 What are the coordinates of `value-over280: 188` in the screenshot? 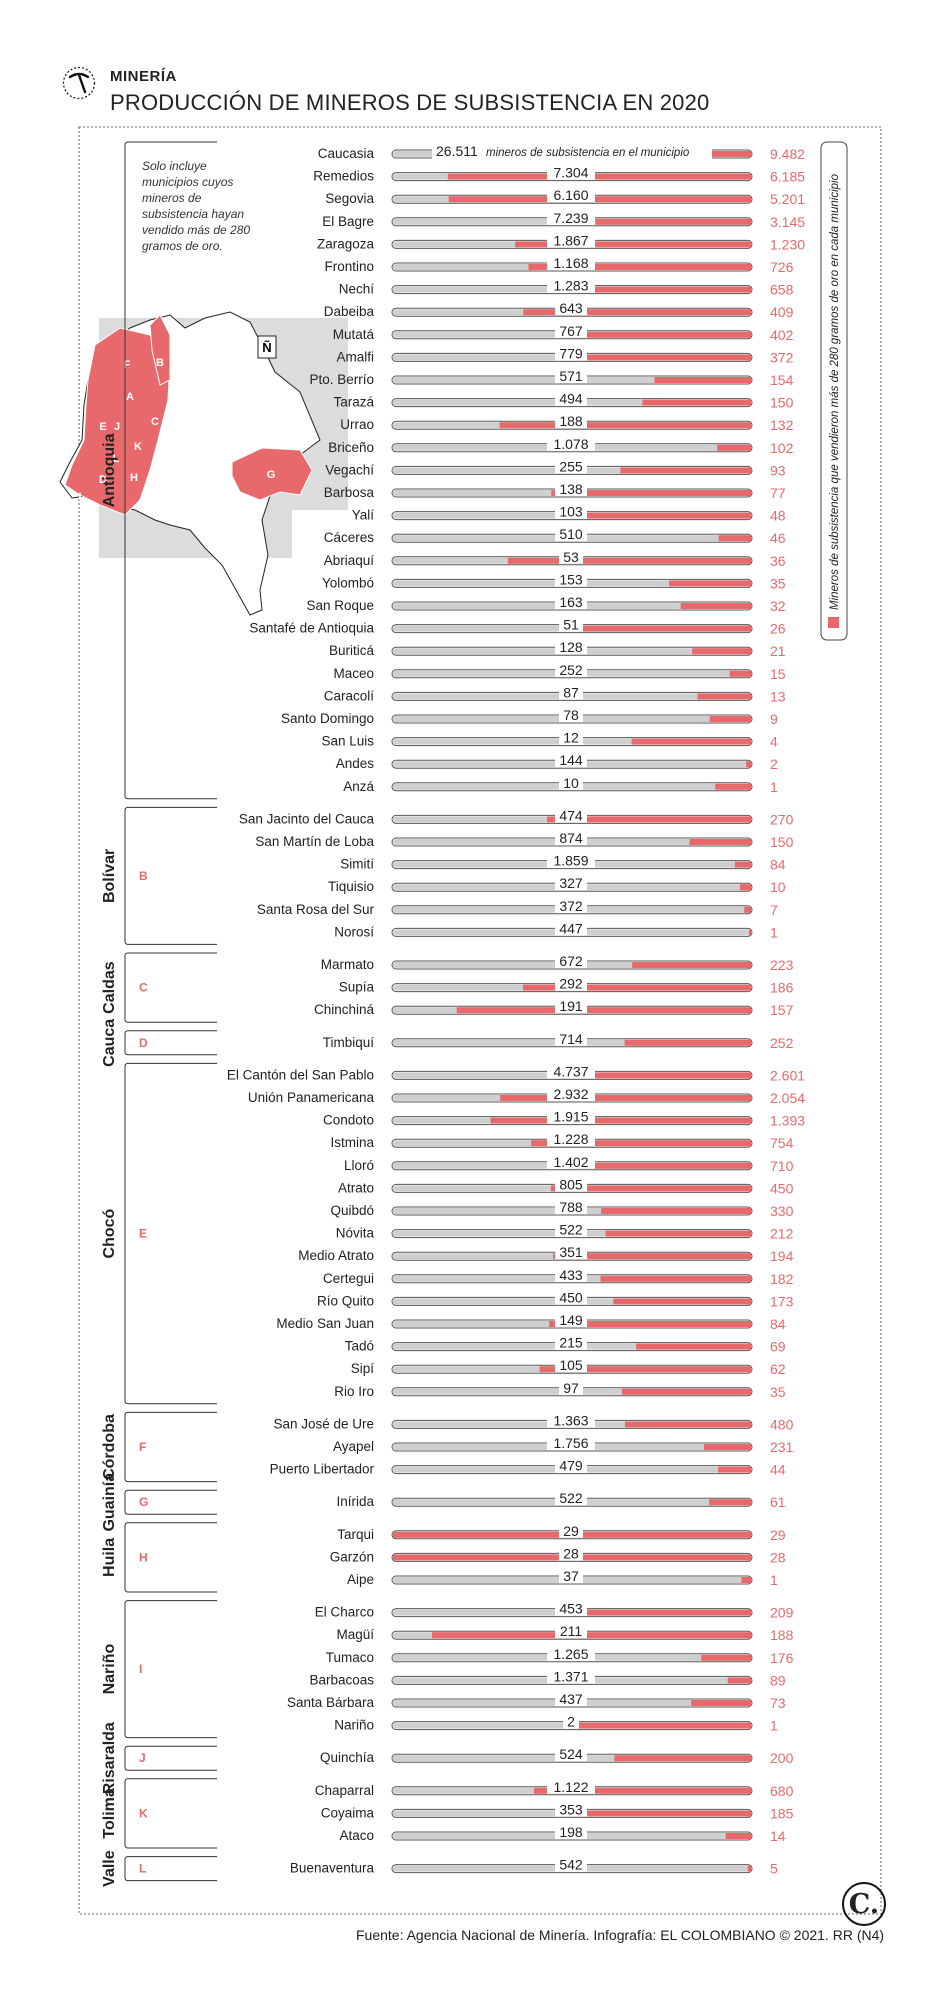 It's located at (782, 1635).